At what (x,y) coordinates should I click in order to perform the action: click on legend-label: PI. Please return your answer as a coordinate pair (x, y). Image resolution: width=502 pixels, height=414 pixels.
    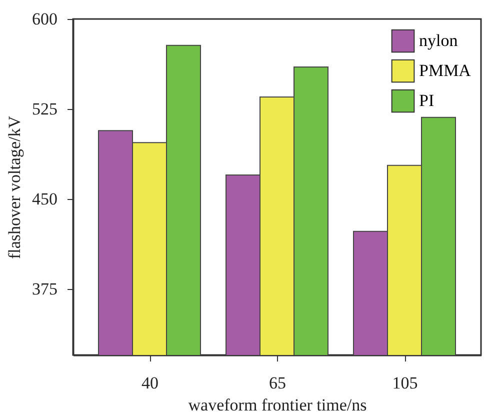
    Looking at the image, I should click on (426, 100).